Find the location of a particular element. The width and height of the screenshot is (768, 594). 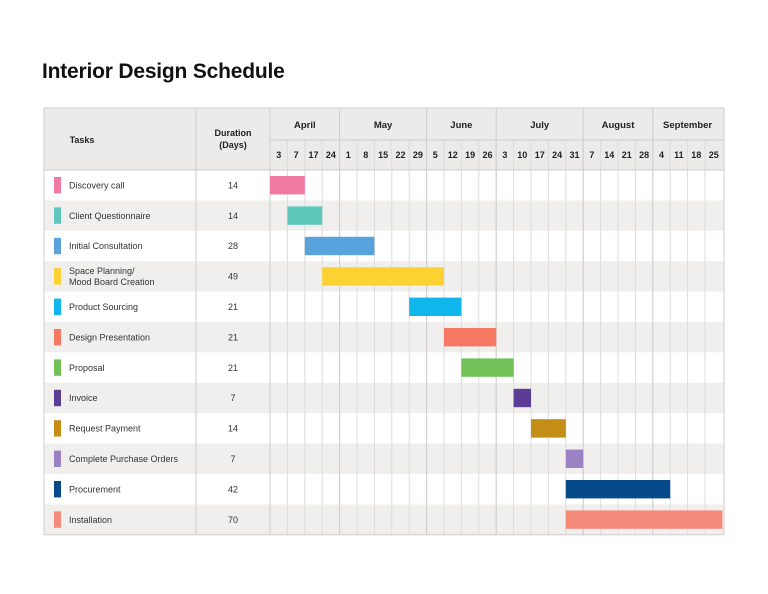

duration-column-header: (Days) is located at coordinates (233, 145).